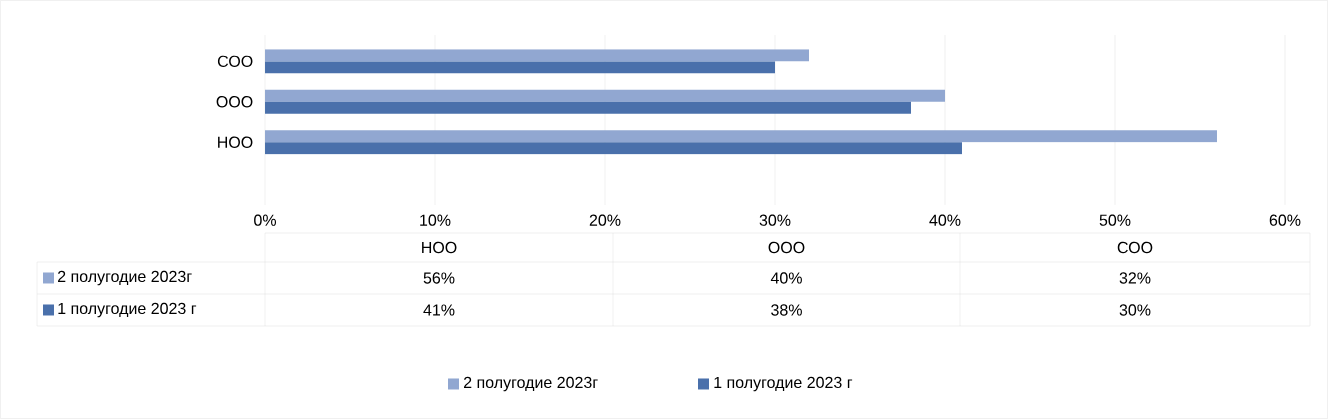 This screenshot has height=419, width=1328. Describe the element at coordinates (127, 310) in the screenshot. I see `legend-label: 1 полугодие 2023 г` at that location.